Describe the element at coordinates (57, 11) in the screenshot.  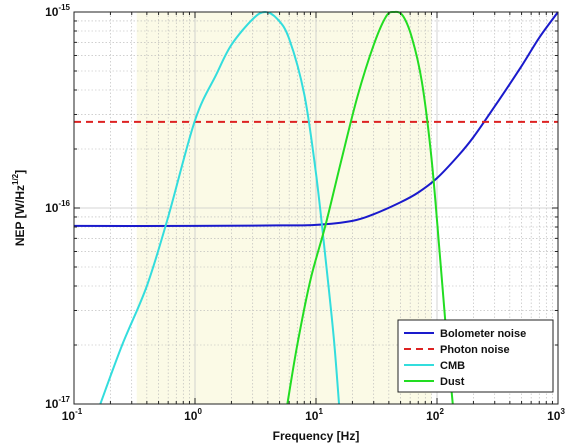
I see `y-tick-label: 10-15` at that location.